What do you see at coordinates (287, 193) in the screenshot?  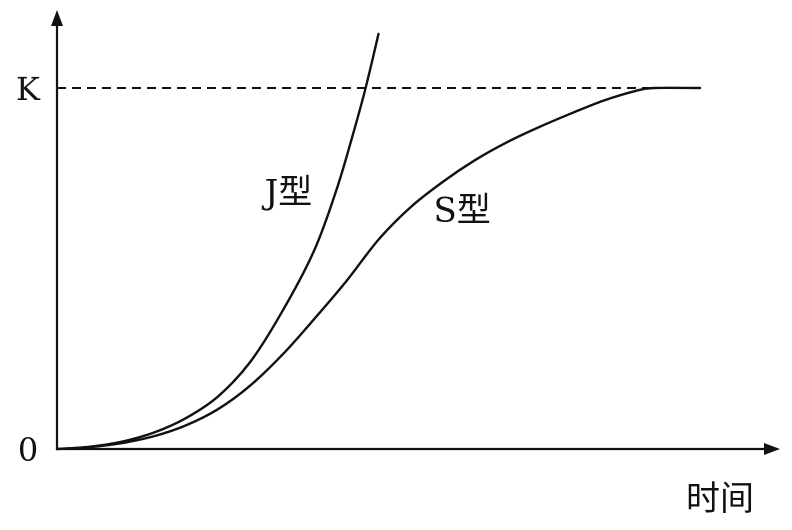 I see `j-curve-label: J型` at bounding box center [287, 193].